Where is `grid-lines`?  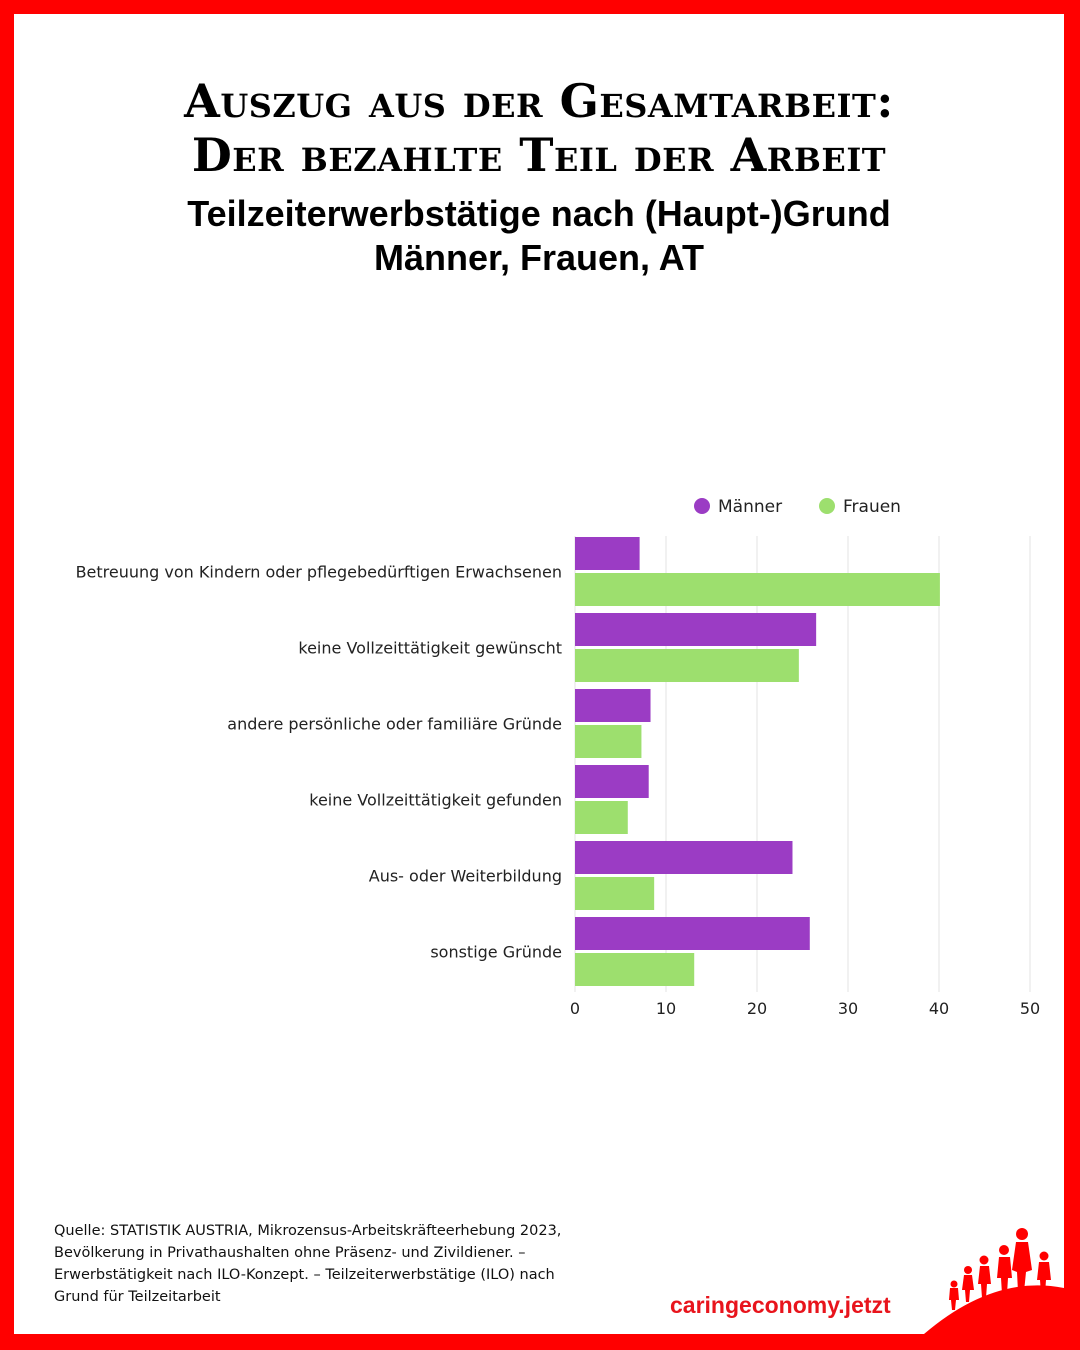 grid-lines is located at coordinates (802, 764).